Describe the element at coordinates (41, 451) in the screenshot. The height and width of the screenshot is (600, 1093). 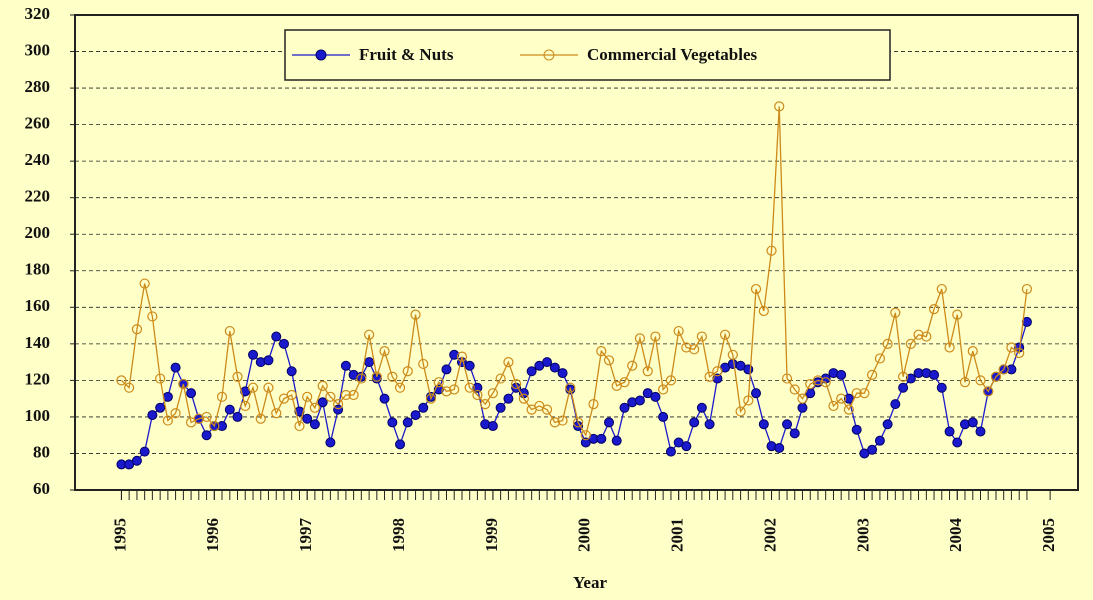
I see `y-tick-label: 80` at that location.